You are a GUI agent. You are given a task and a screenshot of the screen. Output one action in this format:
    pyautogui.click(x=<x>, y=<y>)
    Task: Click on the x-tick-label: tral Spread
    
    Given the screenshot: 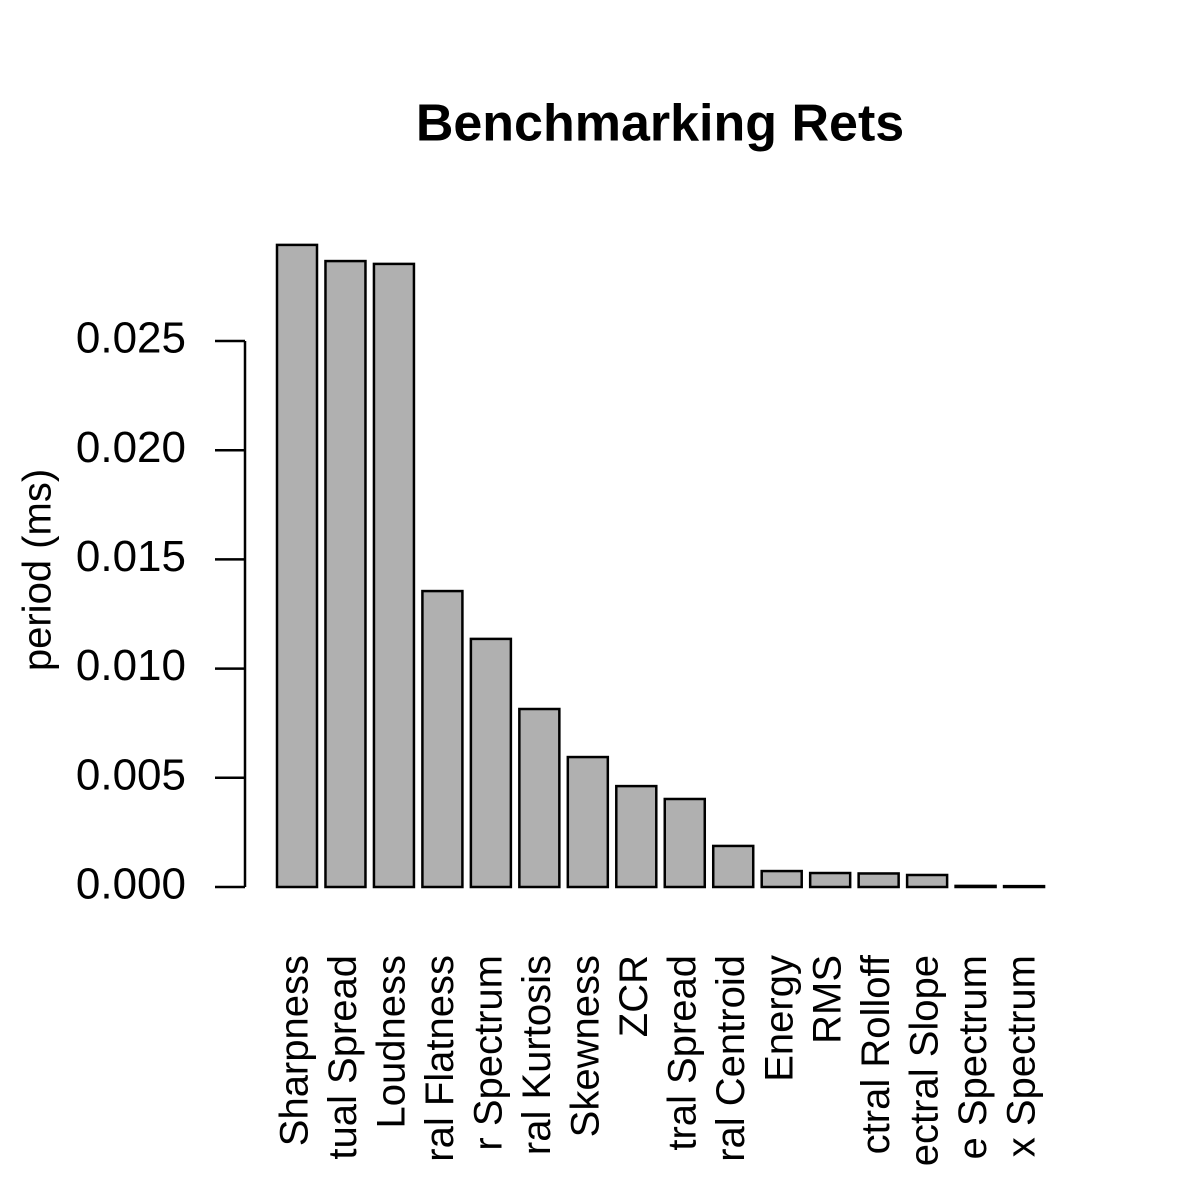 What is the action you would take?
    pyautogui.click(x=682, y=1053)
    